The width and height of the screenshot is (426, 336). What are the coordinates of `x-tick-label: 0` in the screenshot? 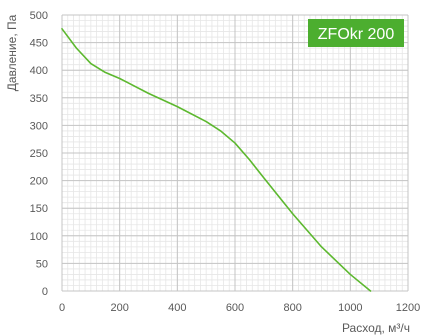 It's located at (62, 308).